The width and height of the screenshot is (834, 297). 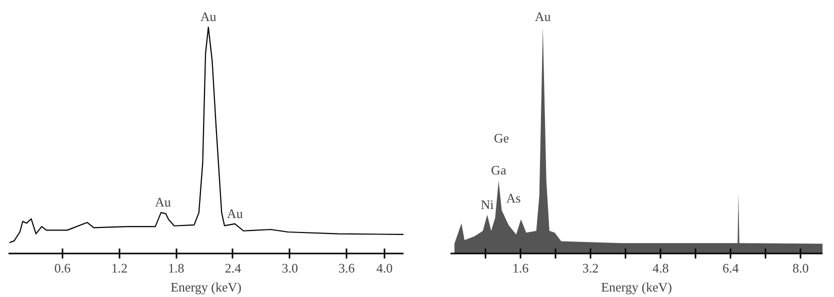 I want to click on annotation: Ga, so click(x=498, y=170).